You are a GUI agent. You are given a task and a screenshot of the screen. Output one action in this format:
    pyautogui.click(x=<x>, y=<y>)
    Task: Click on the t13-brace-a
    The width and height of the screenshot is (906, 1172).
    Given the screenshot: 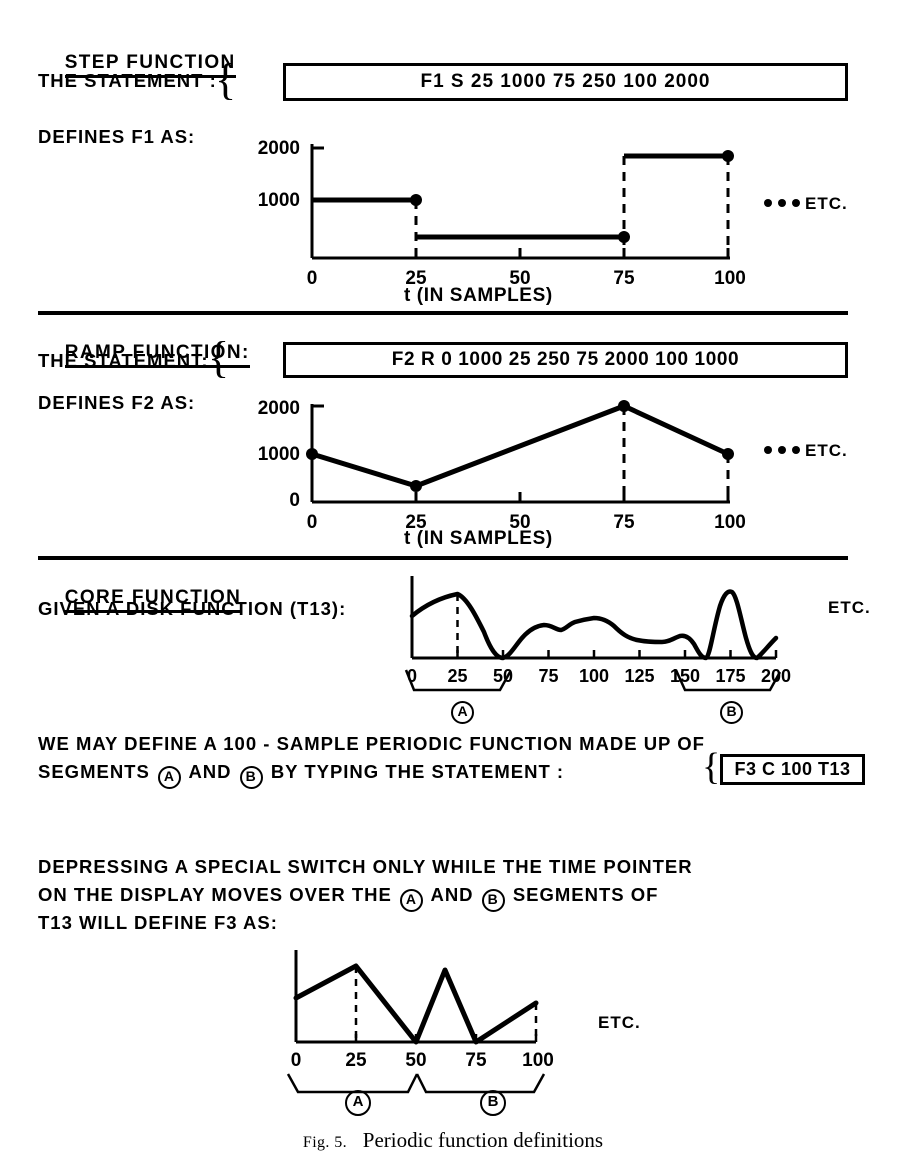 What is the action you would take?
    pyautogui.click(x=458, y=680)
    